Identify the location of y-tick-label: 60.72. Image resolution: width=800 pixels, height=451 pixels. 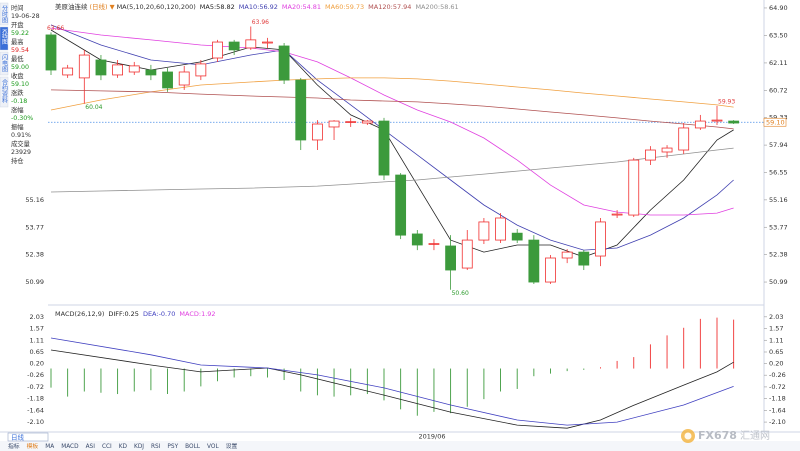
(778, 90).